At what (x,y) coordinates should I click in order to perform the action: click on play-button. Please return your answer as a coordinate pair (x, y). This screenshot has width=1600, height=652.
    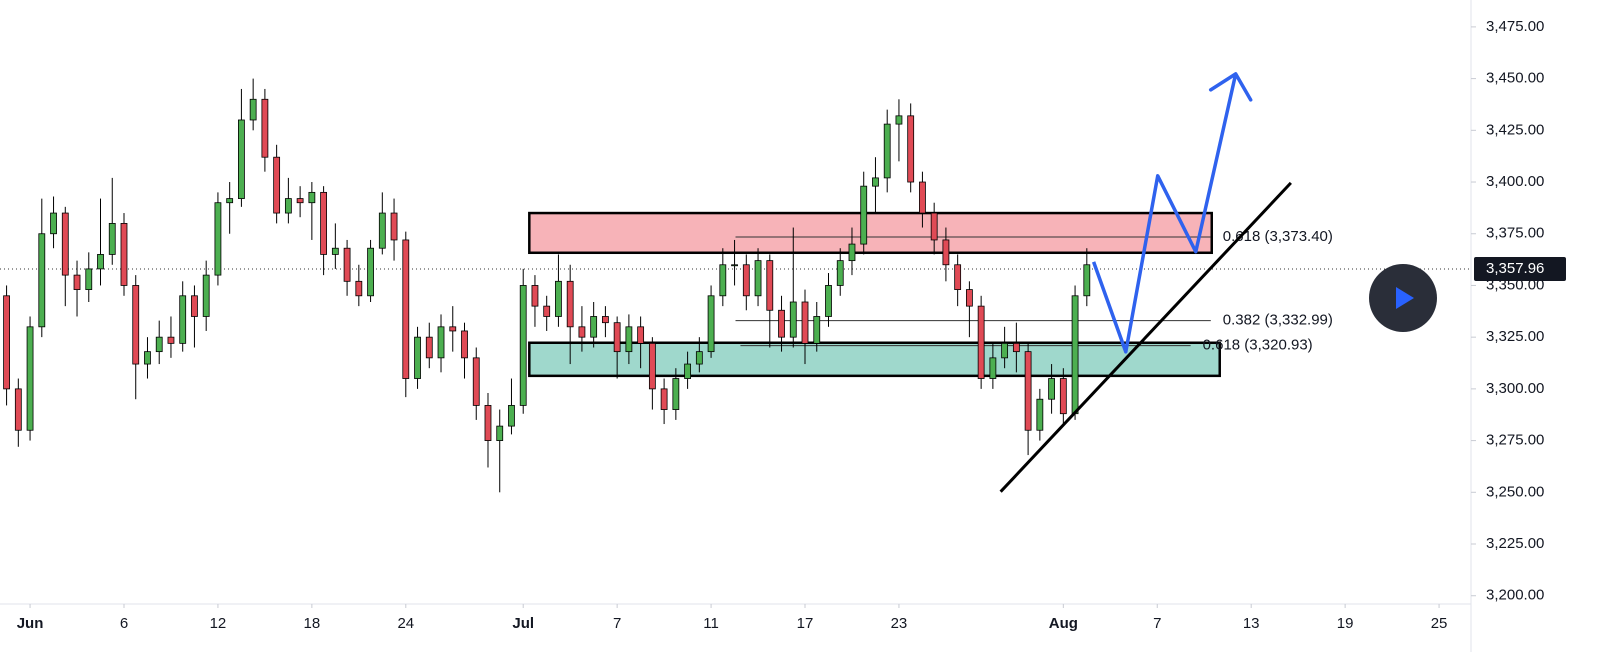
    Looking at the image, I should click on (1403, 298).